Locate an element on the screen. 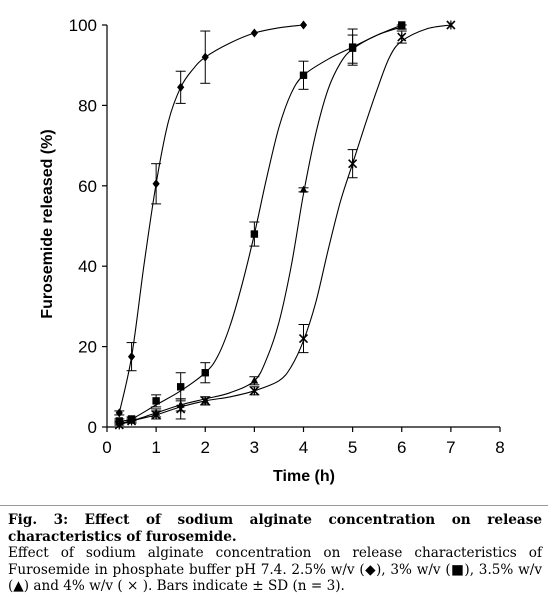  y-tick-label: 80 is located at coordinates (87, 105).